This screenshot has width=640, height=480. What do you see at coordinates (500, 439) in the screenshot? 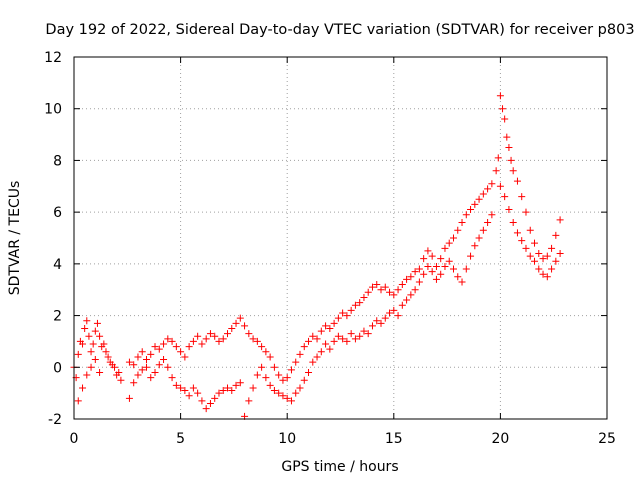
I see `x-tick-label: 20` at bounding box center [500, 439].